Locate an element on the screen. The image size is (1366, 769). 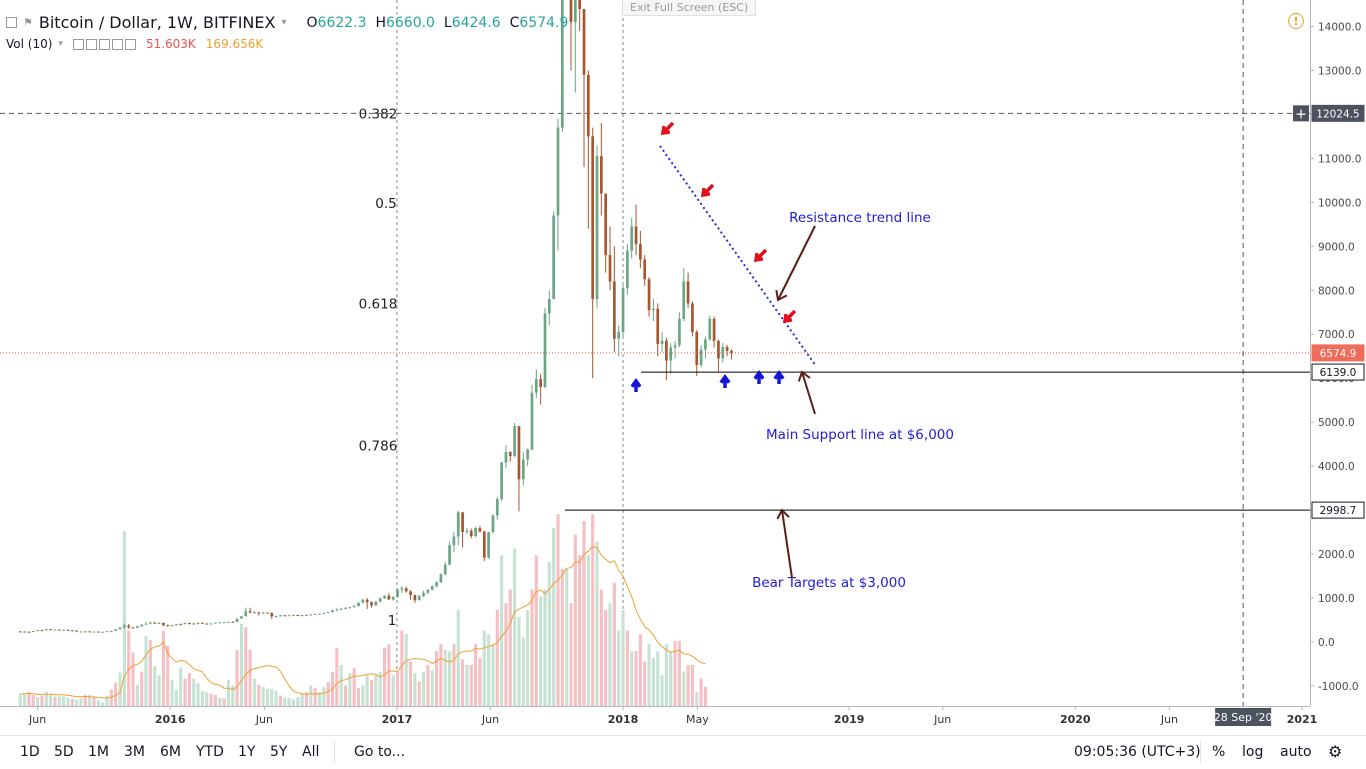
timeframe-1y: 1Y is located at coordinates (247, 752).